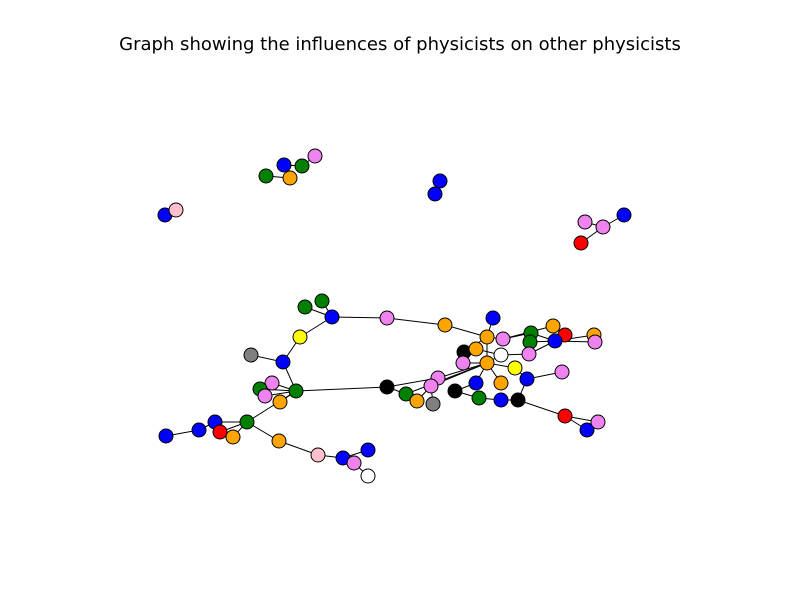  What do you see at coordinates (318, 455) in the screenshot?
I see `node-n68` at bounding box center [318, 455].